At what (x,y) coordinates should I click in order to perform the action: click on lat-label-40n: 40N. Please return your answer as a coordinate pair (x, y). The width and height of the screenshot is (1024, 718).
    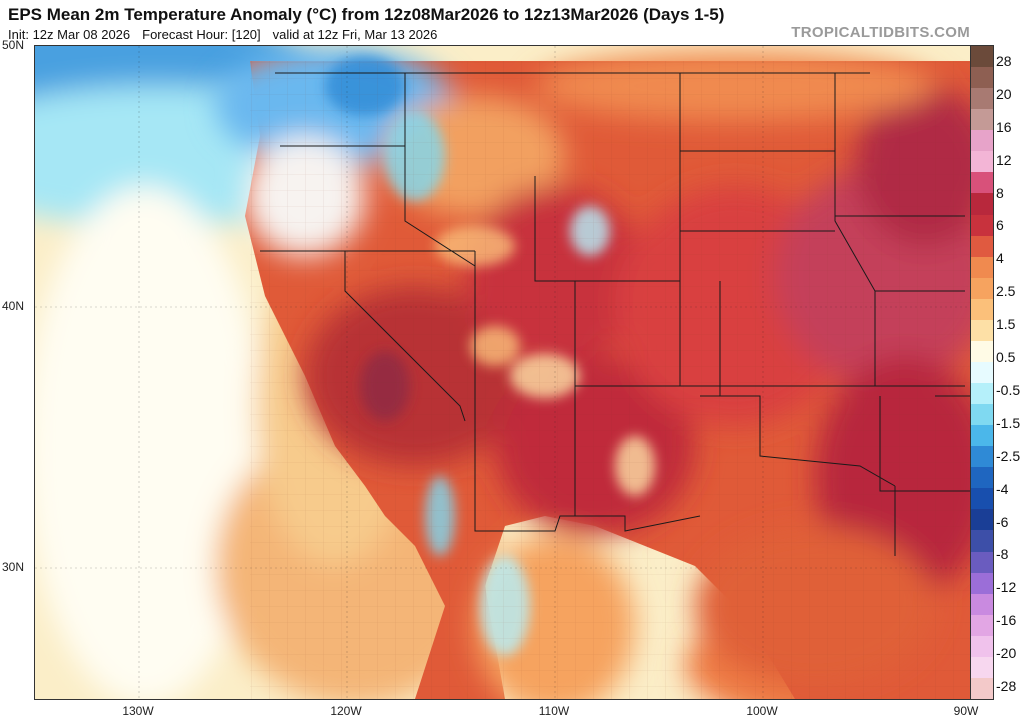
    Looking at the image, I should click on (13, 306).